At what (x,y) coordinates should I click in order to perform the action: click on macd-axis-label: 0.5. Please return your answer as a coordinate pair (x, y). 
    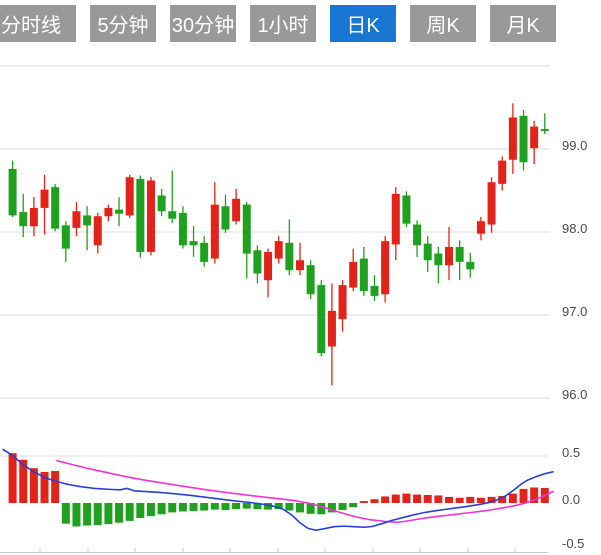
    Looking at the image, I should click on (571, 452).